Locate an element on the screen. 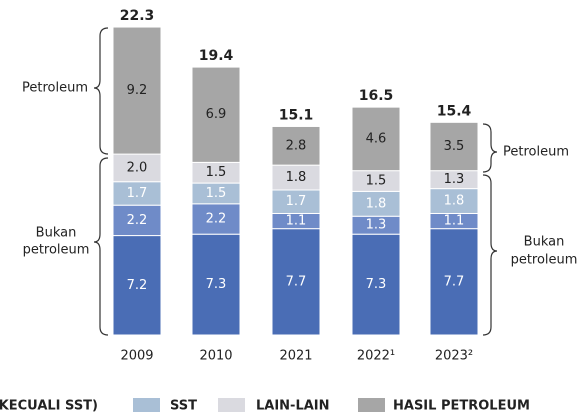  data-label: 4.6 is located at coordinates (376, 138).